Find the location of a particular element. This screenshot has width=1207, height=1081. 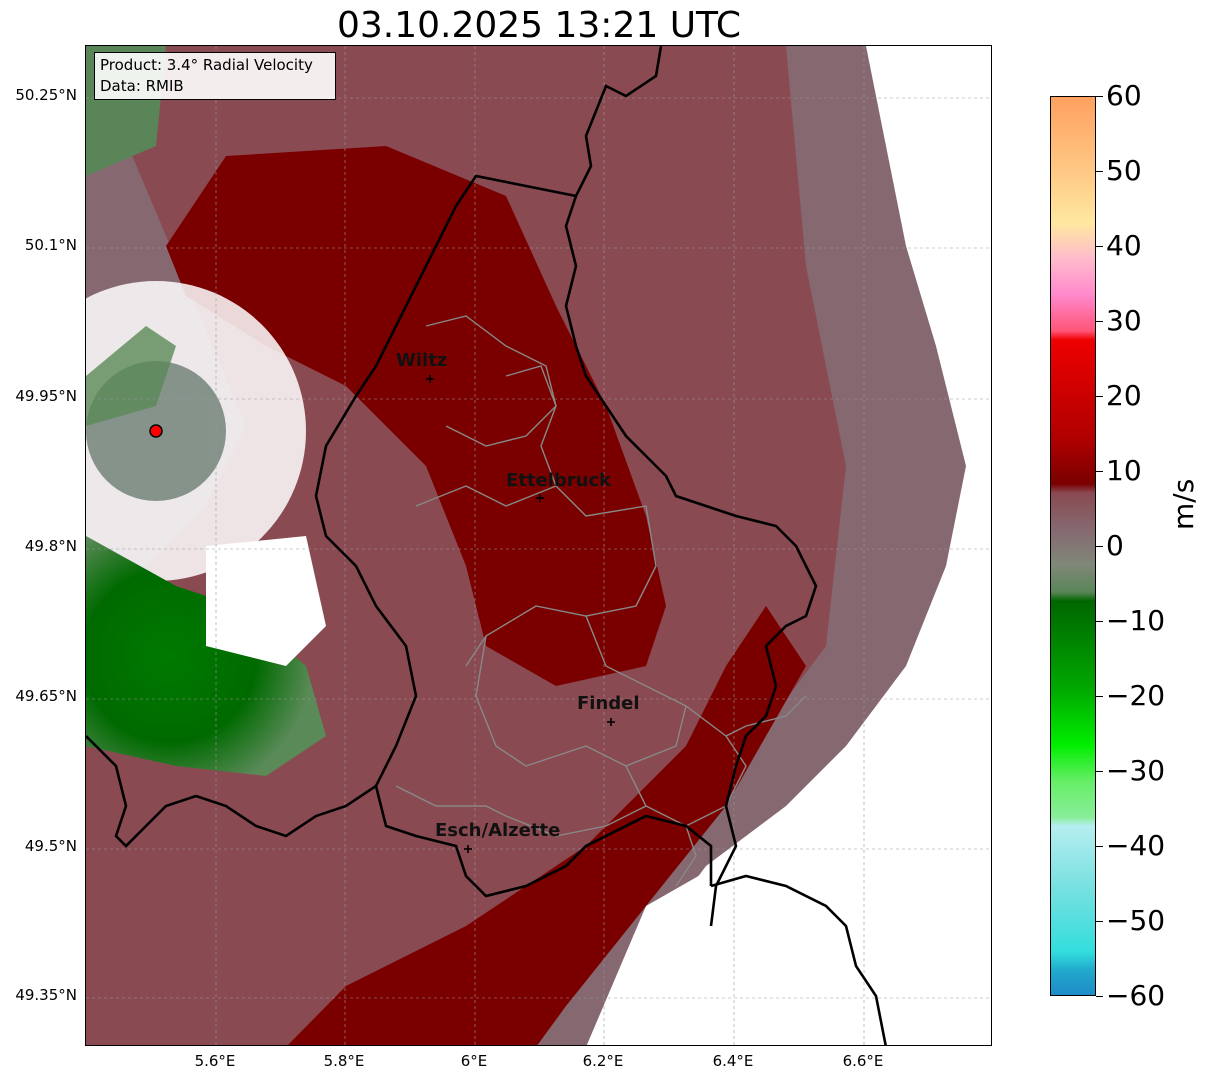

map-title: 03.10.2025 13:21 UTC is located at coordinates (539, 25).